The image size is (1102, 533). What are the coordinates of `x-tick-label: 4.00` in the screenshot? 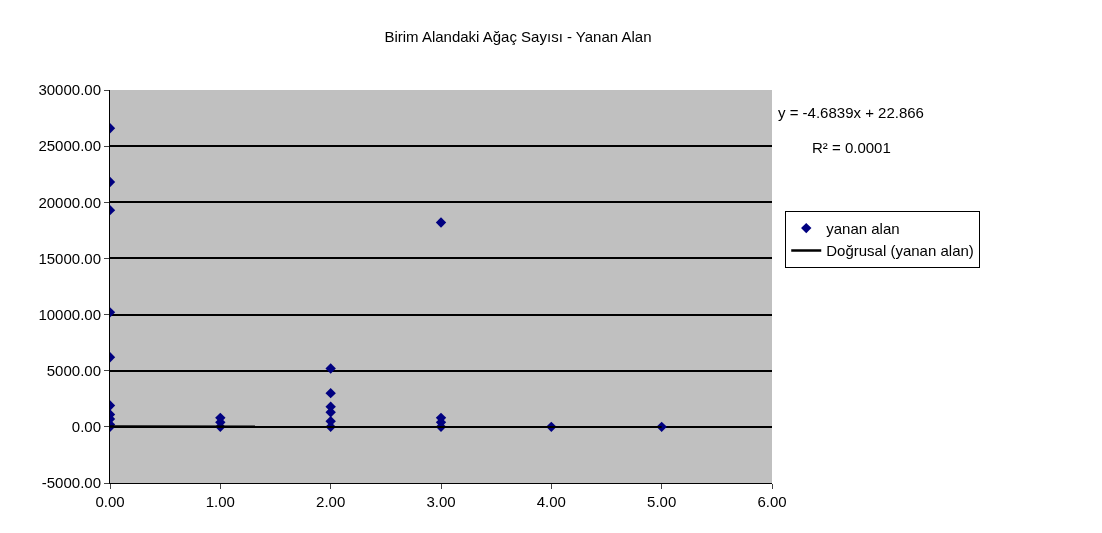 It's located at (551, 501).